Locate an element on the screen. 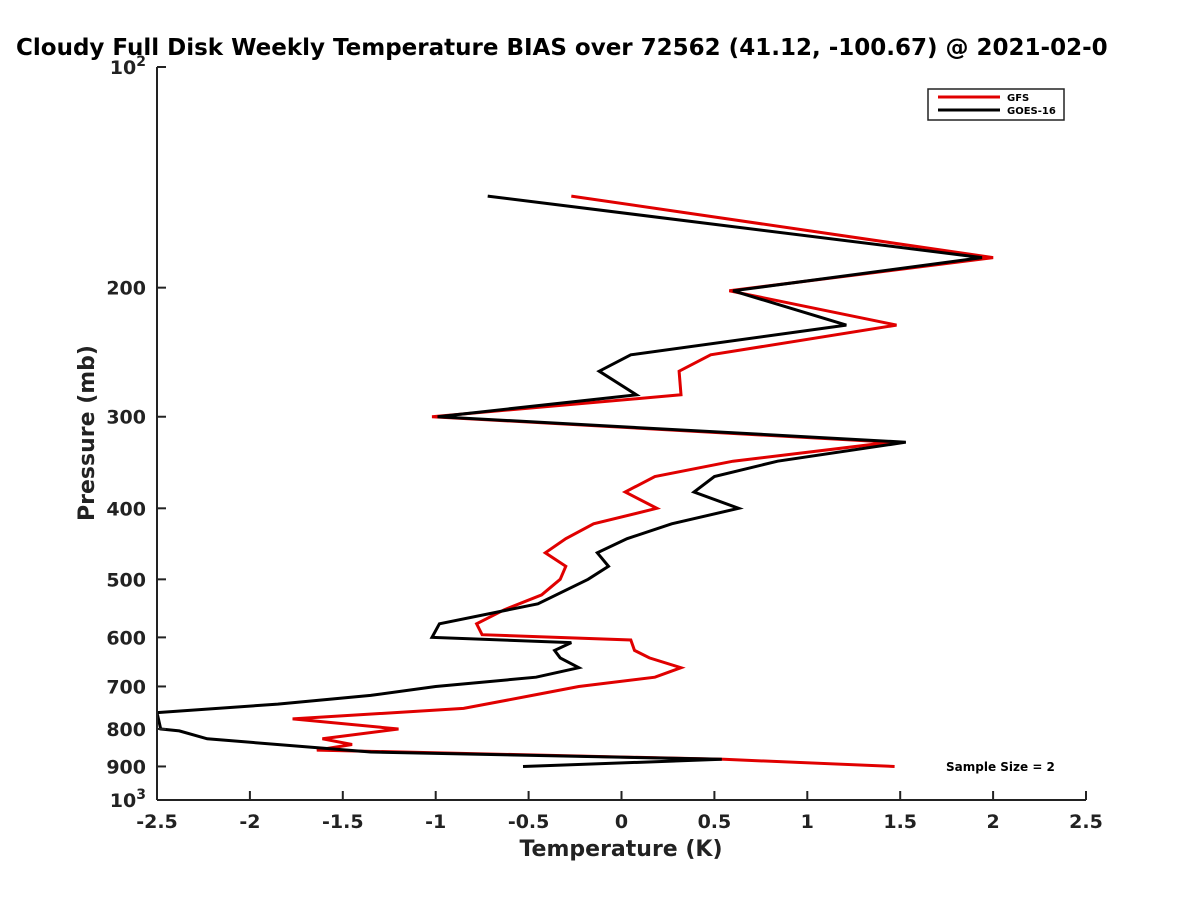 The image size is (1200, 900). x-tick-label: 2.5 is located at coordinates (1086, 822).